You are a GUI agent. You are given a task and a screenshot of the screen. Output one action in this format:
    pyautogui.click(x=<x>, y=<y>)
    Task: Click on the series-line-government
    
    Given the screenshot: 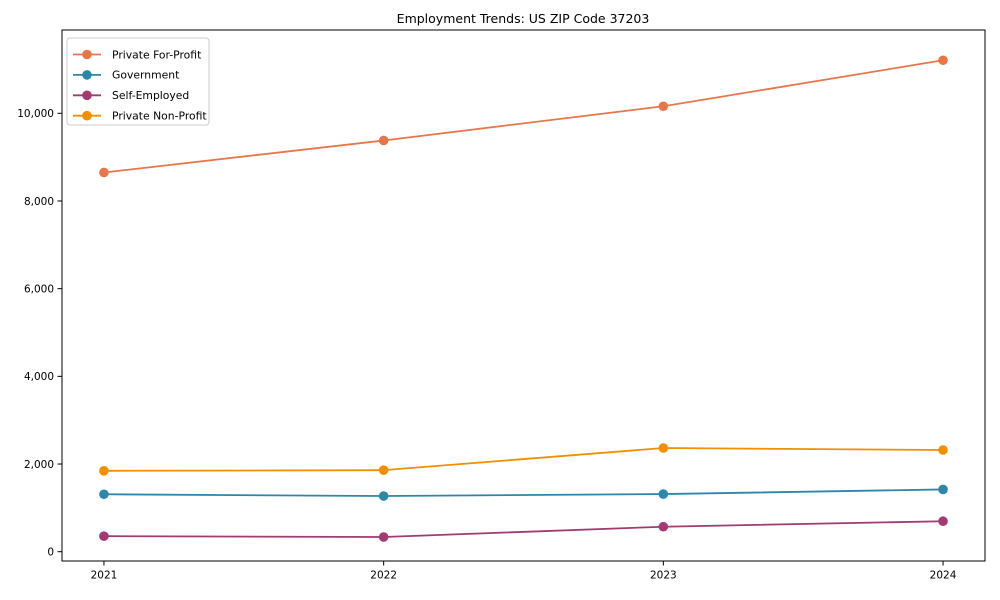 What is the action you would take?
    pyautogui.click(x=523, y=492)
    